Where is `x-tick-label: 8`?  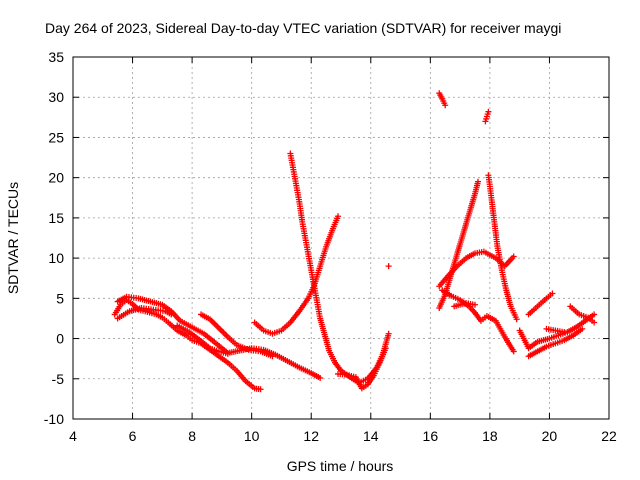 x-tick-label: 8 is located at coordinates (192, 436).